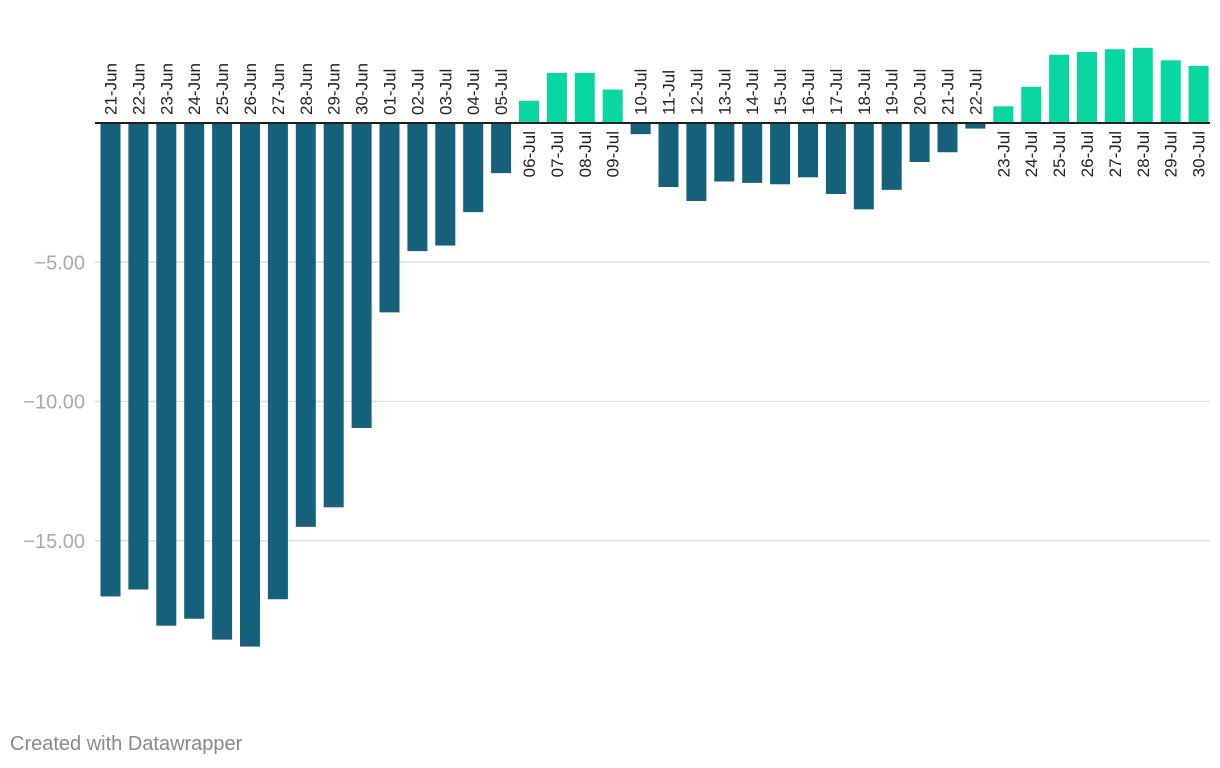 The width and height of the screenshot is (1220, 768). I want to click on category-label: 25-Jun, so click(222, 89).